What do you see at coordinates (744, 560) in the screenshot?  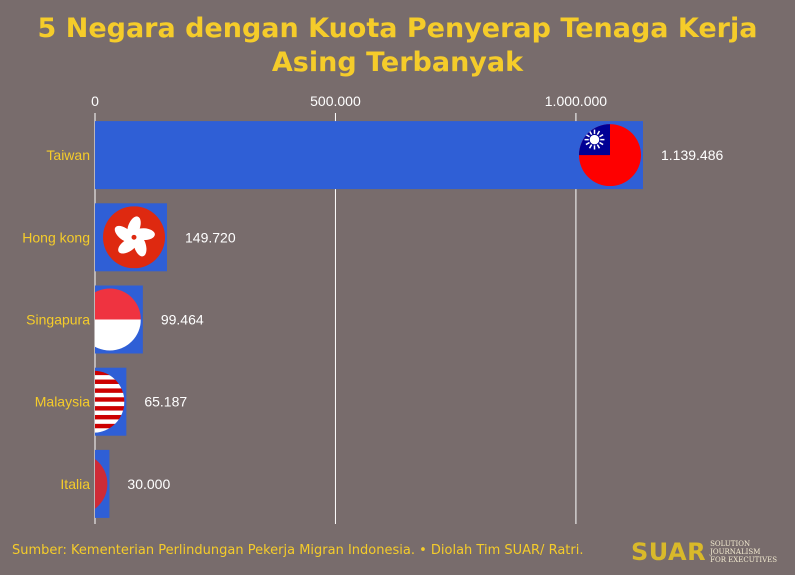 I see `logo-tagline-line2: for Executives` at bounding box center [744, 560].